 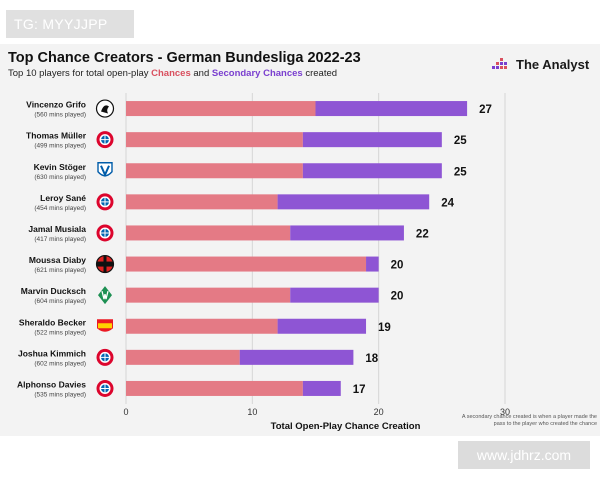 What do you see at coordinates (56, 105) in the screenshot?
I see `player-name-label: Vincenzo Grifo` at bounding box center [56, 105].